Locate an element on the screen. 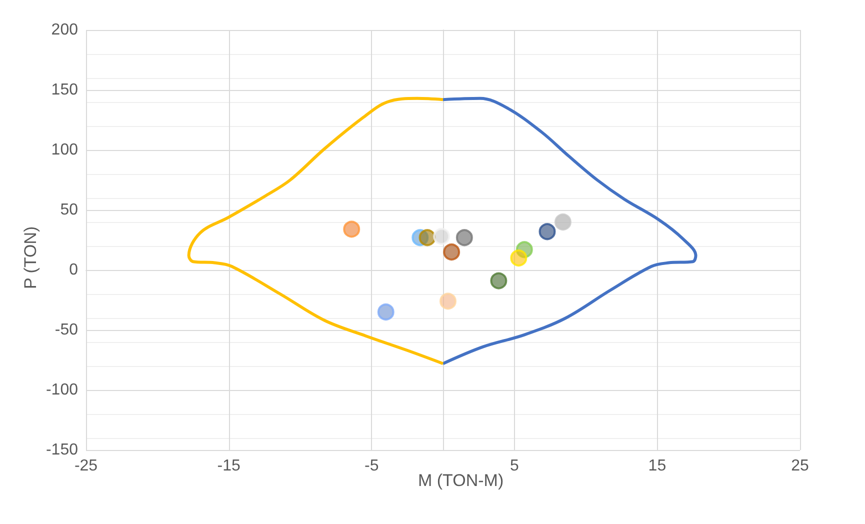 This screenshot has height=524, width=865. y-tick-label: -150 is located at coordinates (62, 450).